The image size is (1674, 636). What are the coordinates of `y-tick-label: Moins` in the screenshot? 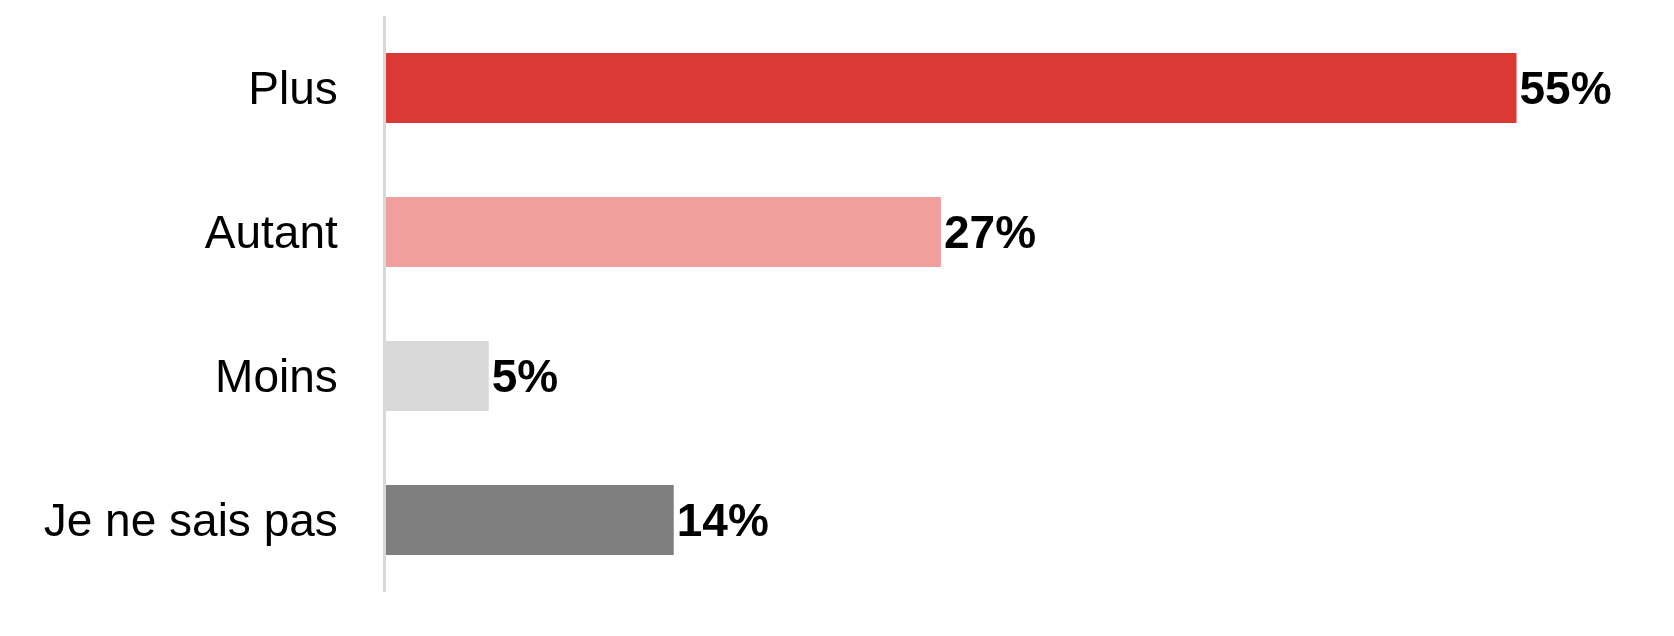 It's located at (276, 376).